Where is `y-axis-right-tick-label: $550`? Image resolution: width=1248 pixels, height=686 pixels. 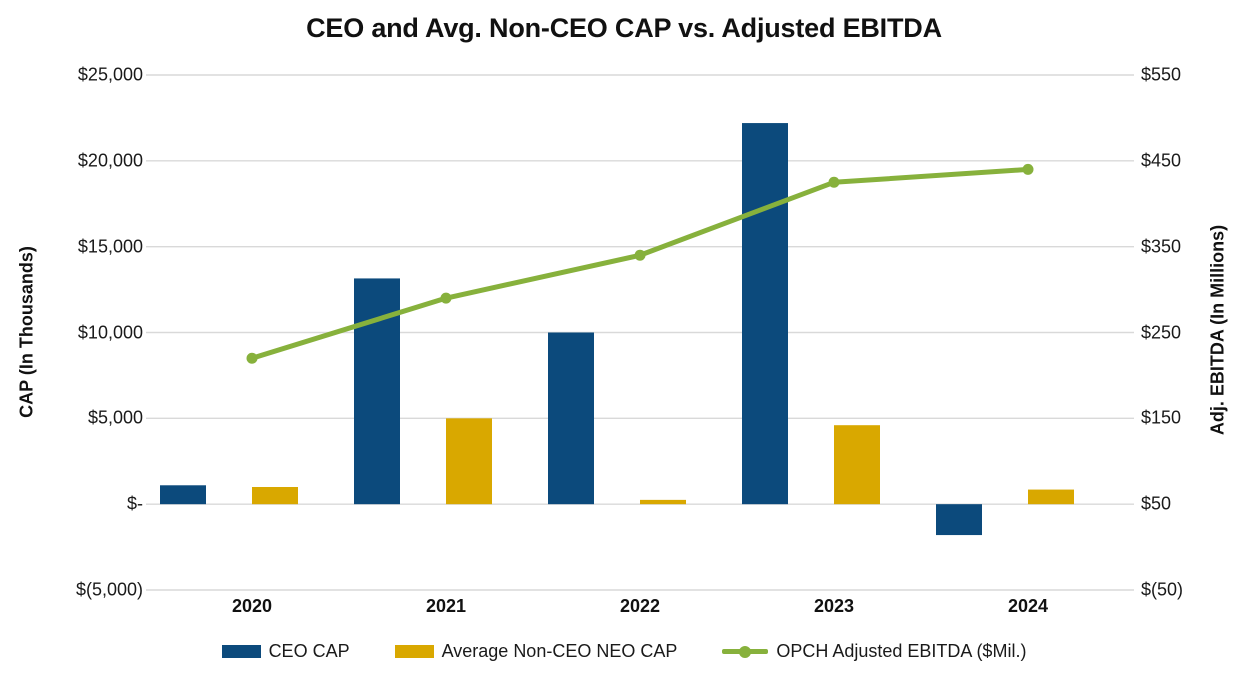 y-axis-right-tick-label: $550 is located at coordinates (1161, 74).